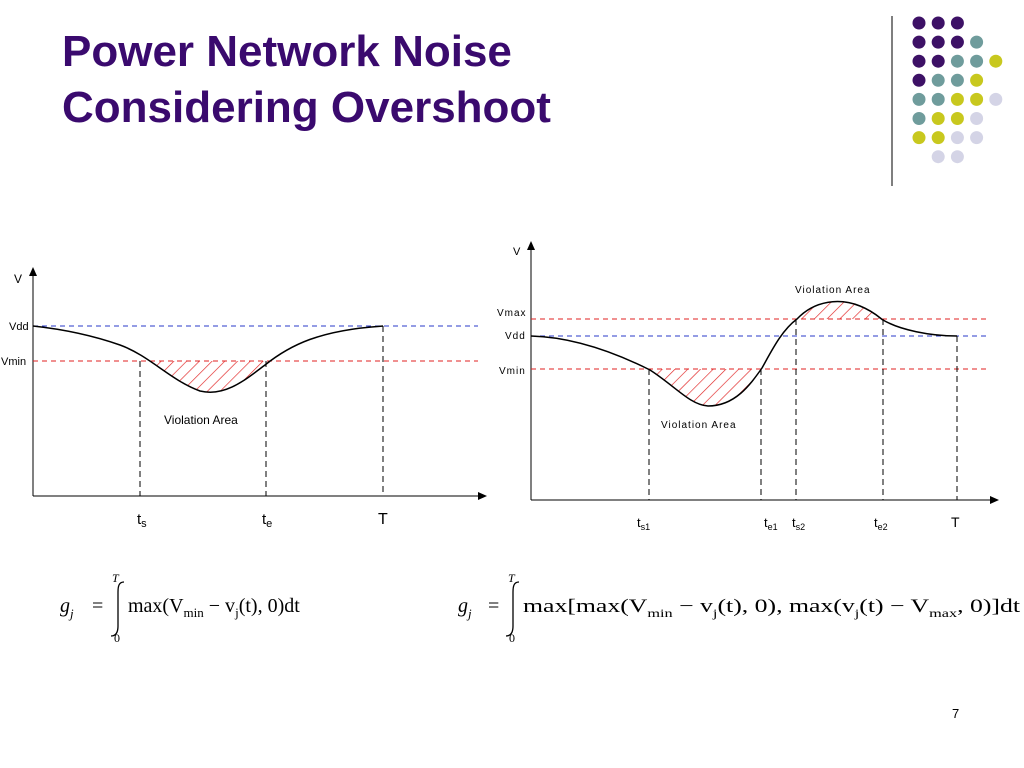 The width and height of the screenshot is (1024, 768). What do you see at coordinates (67, 608) in the screenshot?
I see `left-formula-lhs: gj` at bounding box center [67, 608].